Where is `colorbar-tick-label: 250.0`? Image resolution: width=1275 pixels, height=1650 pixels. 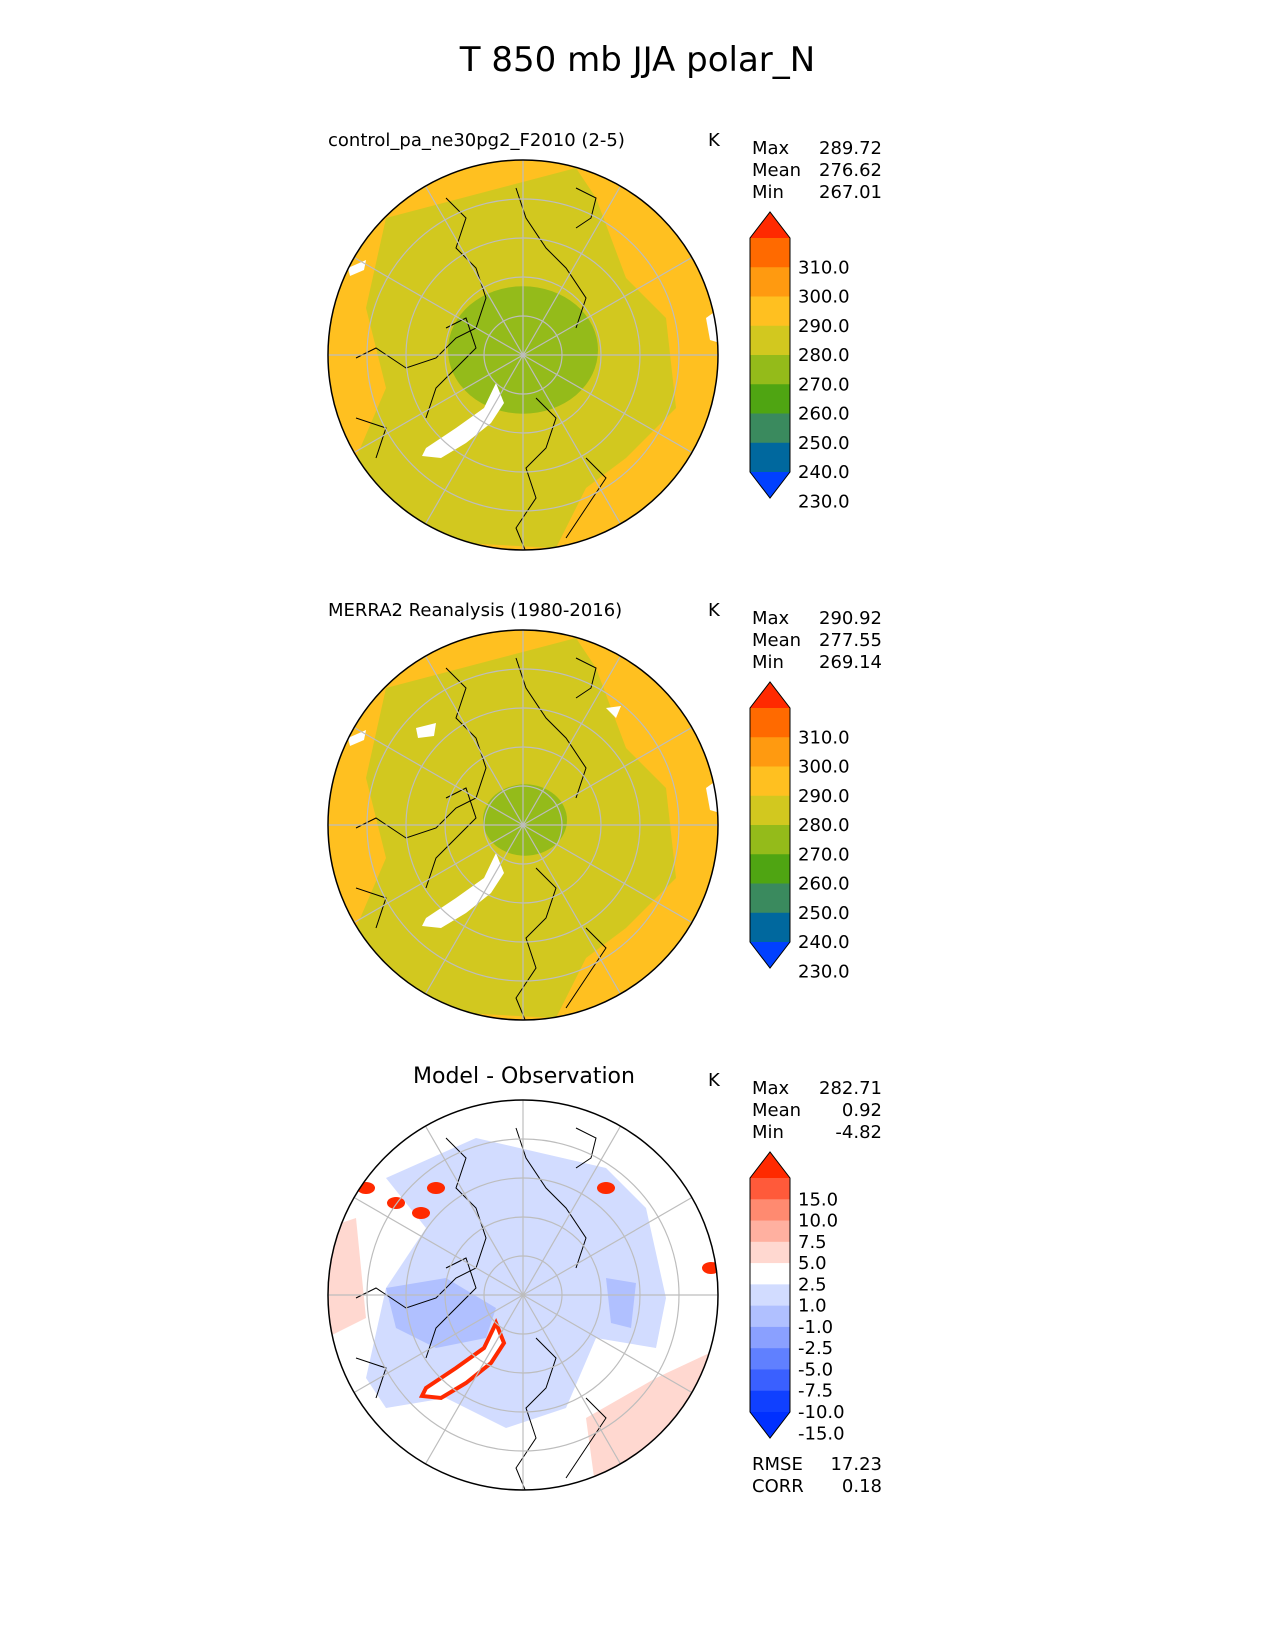 colorbar-tick-label: 250.0 is located at coordinates (824, 913).